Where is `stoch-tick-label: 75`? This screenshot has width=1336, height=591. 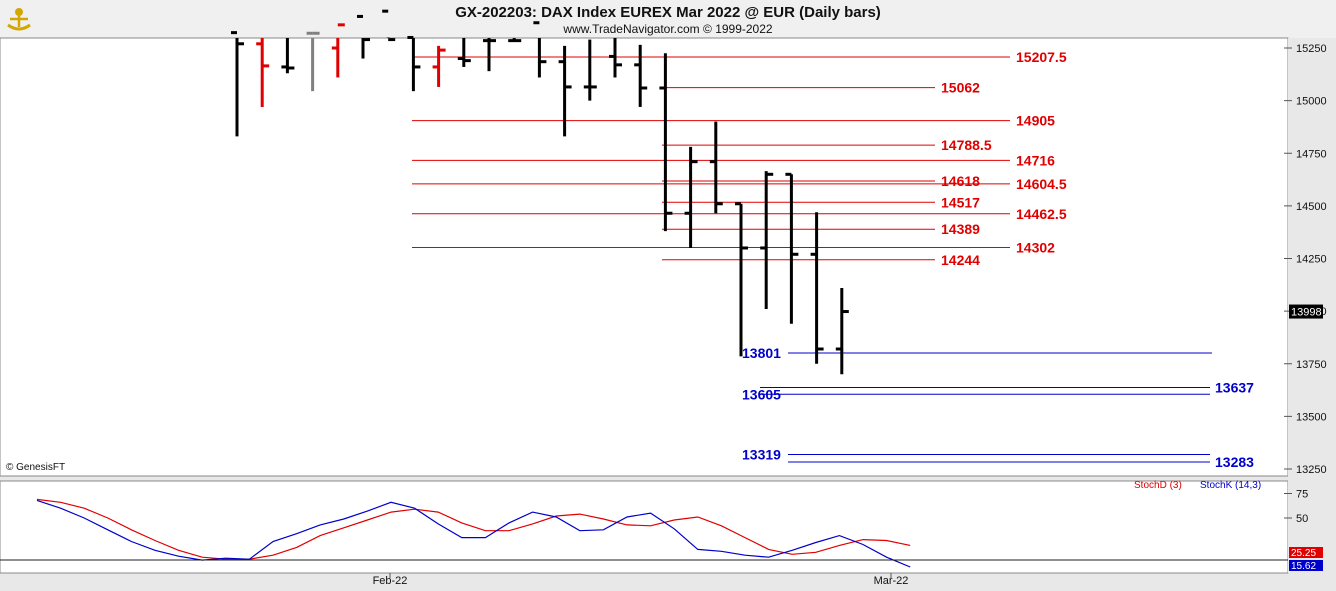
stoch-tick-label: 75 is located at coordinates (1302, 495).